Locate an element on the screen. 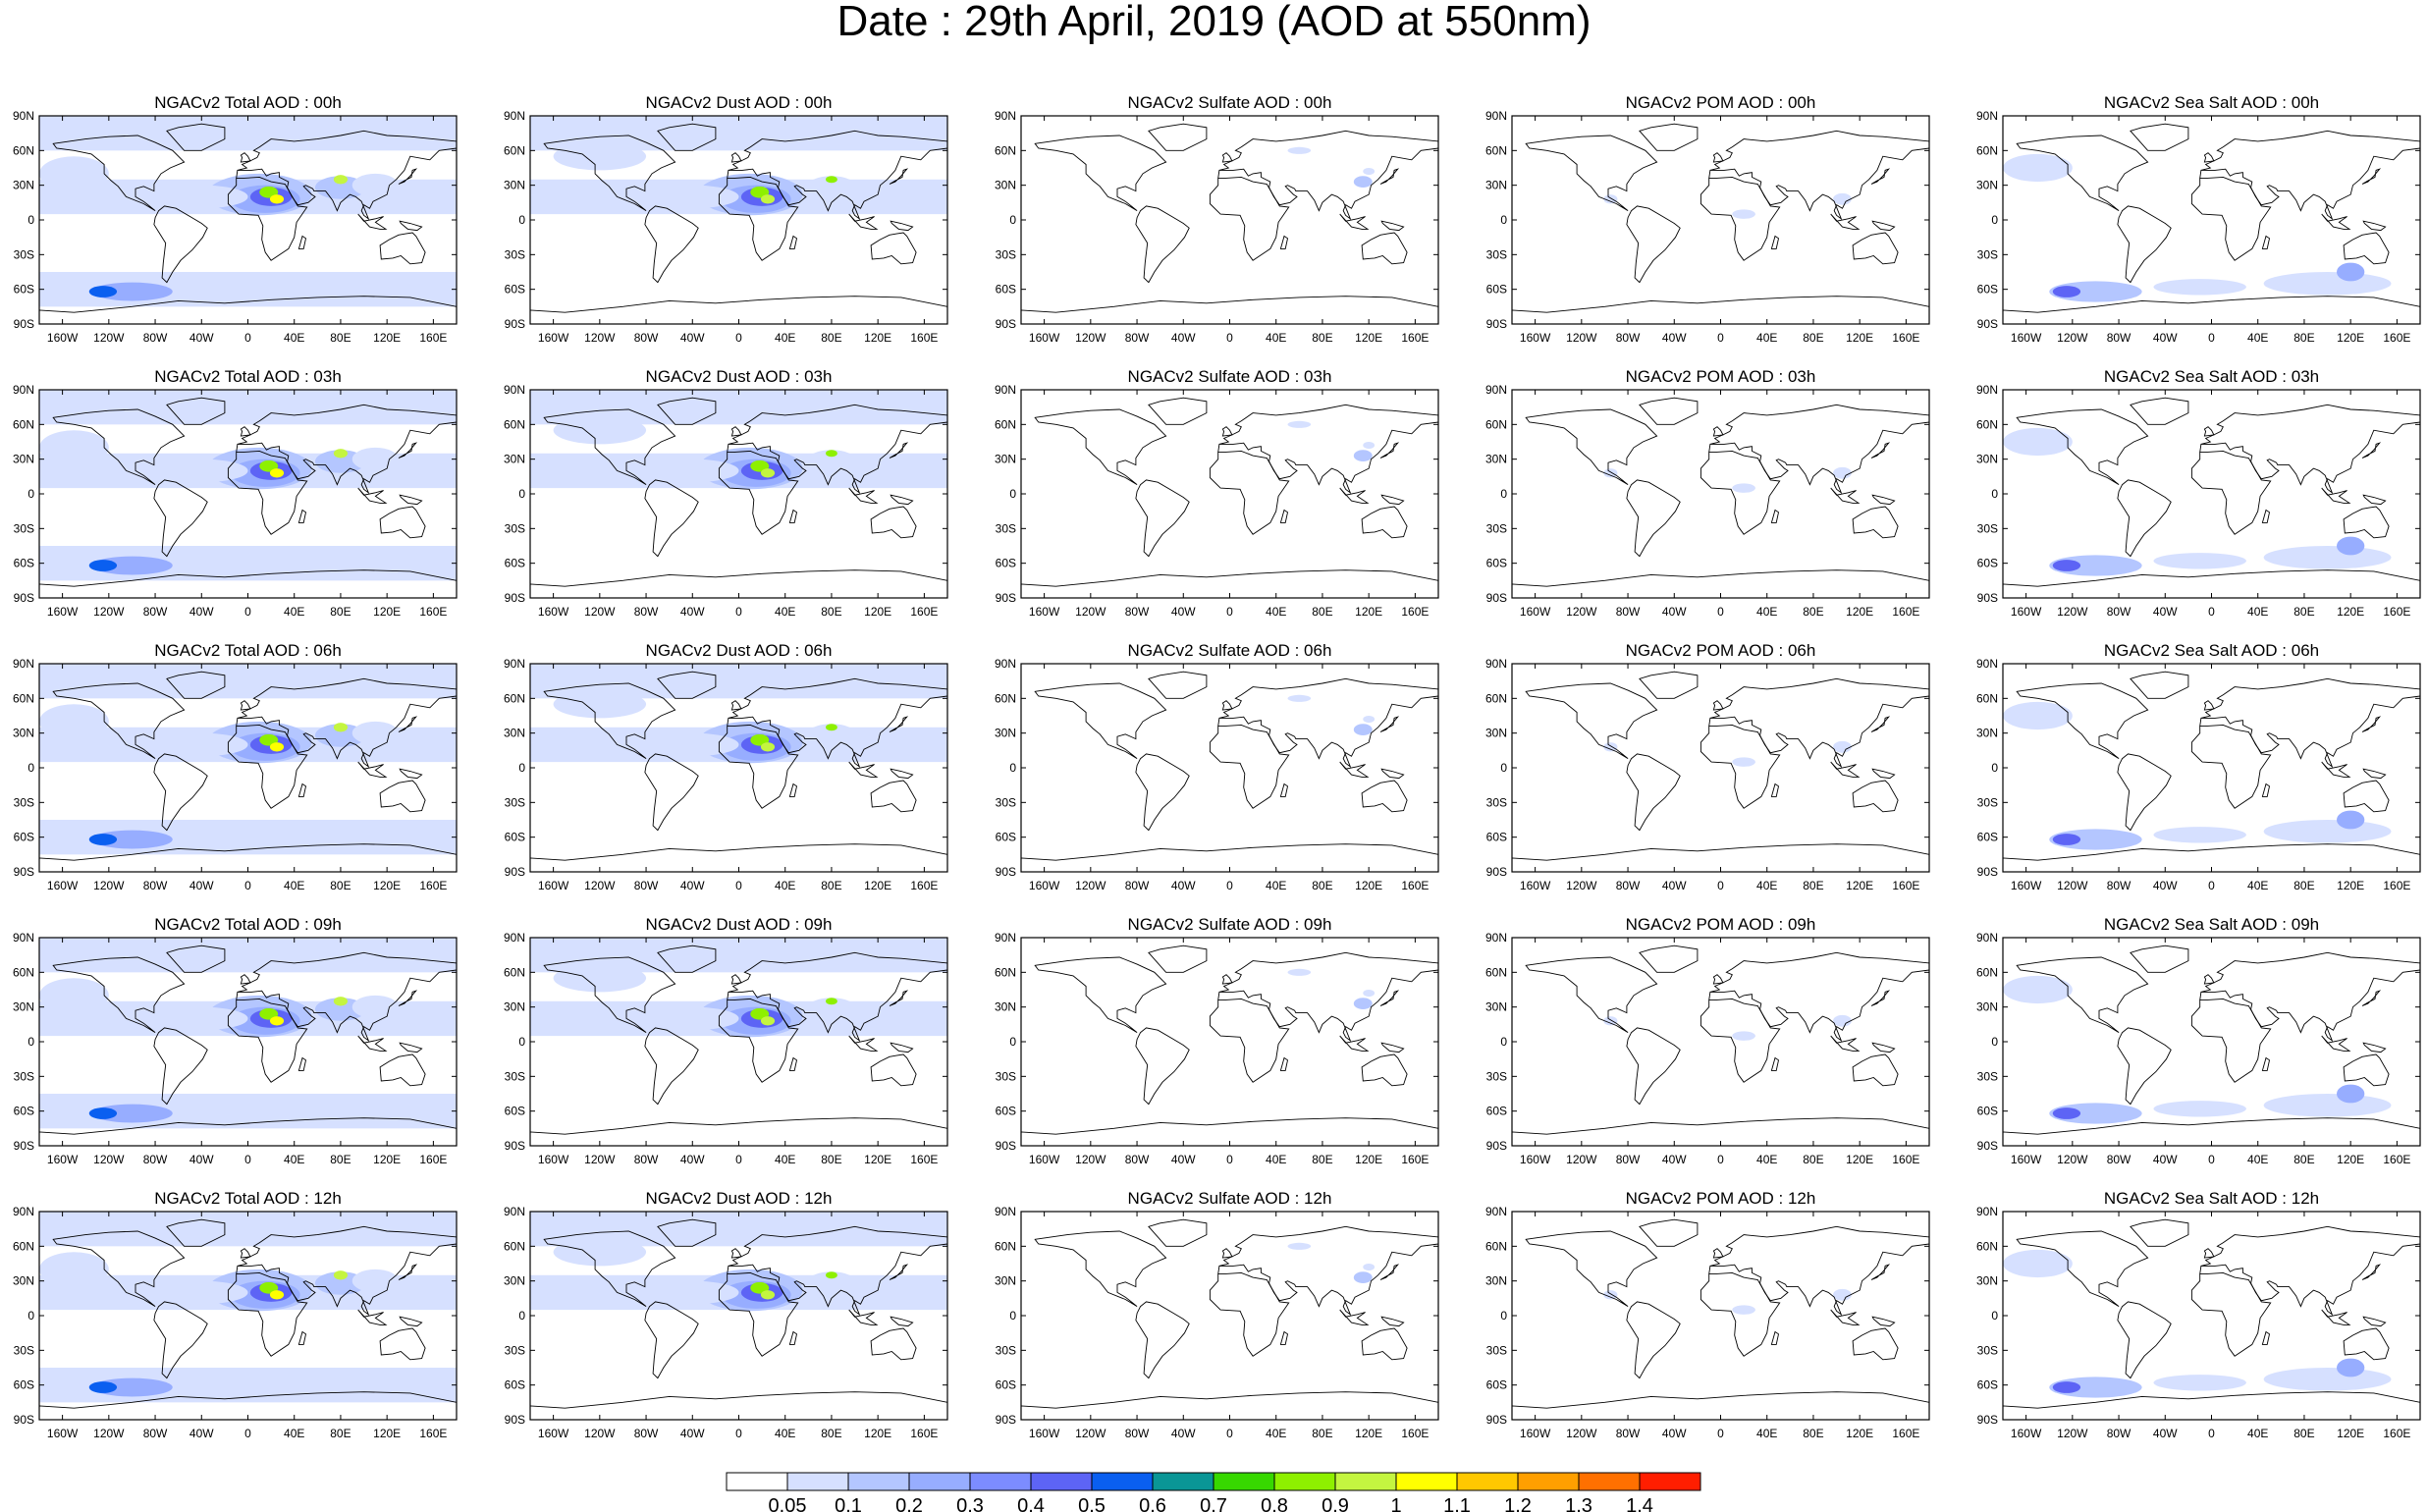  lon-label: 80E is located at coordinates (1813, 886).